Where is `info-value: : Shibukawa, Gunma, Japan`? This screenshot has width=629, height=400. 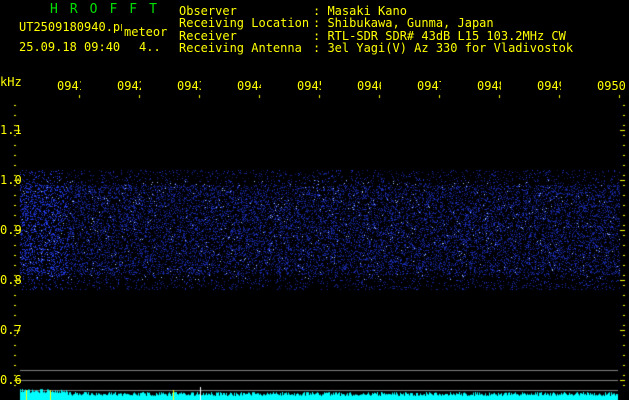 info-value: : Shibukawa, Gunma, Japan is located at coordinates (403, 23).